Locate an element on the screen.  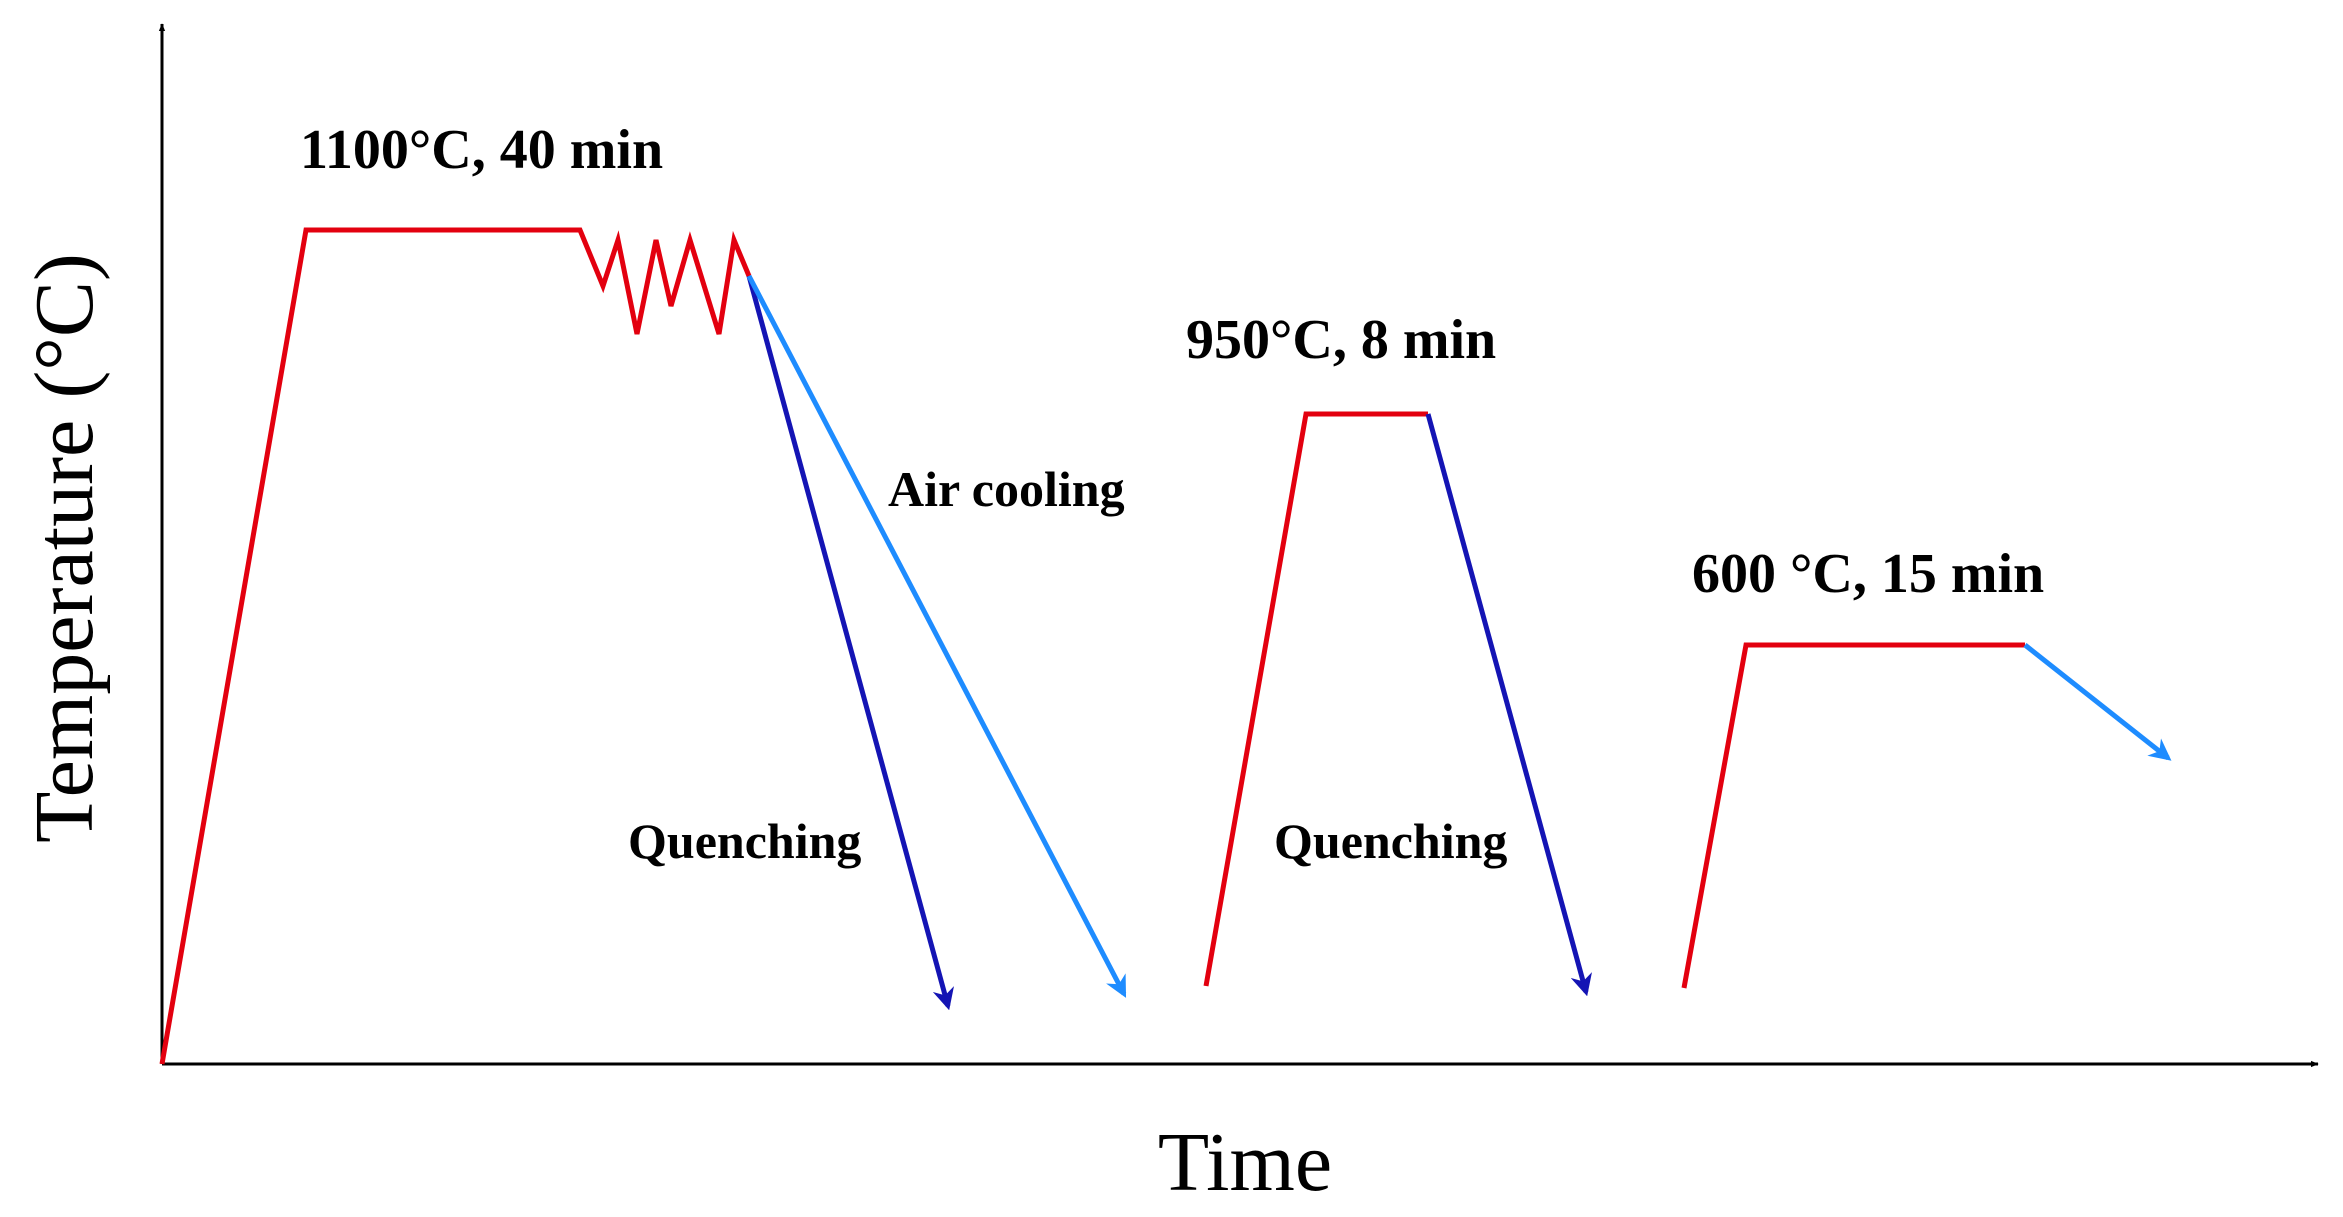
quenching-label-1: Quenching is located at coordinates (744, 841).